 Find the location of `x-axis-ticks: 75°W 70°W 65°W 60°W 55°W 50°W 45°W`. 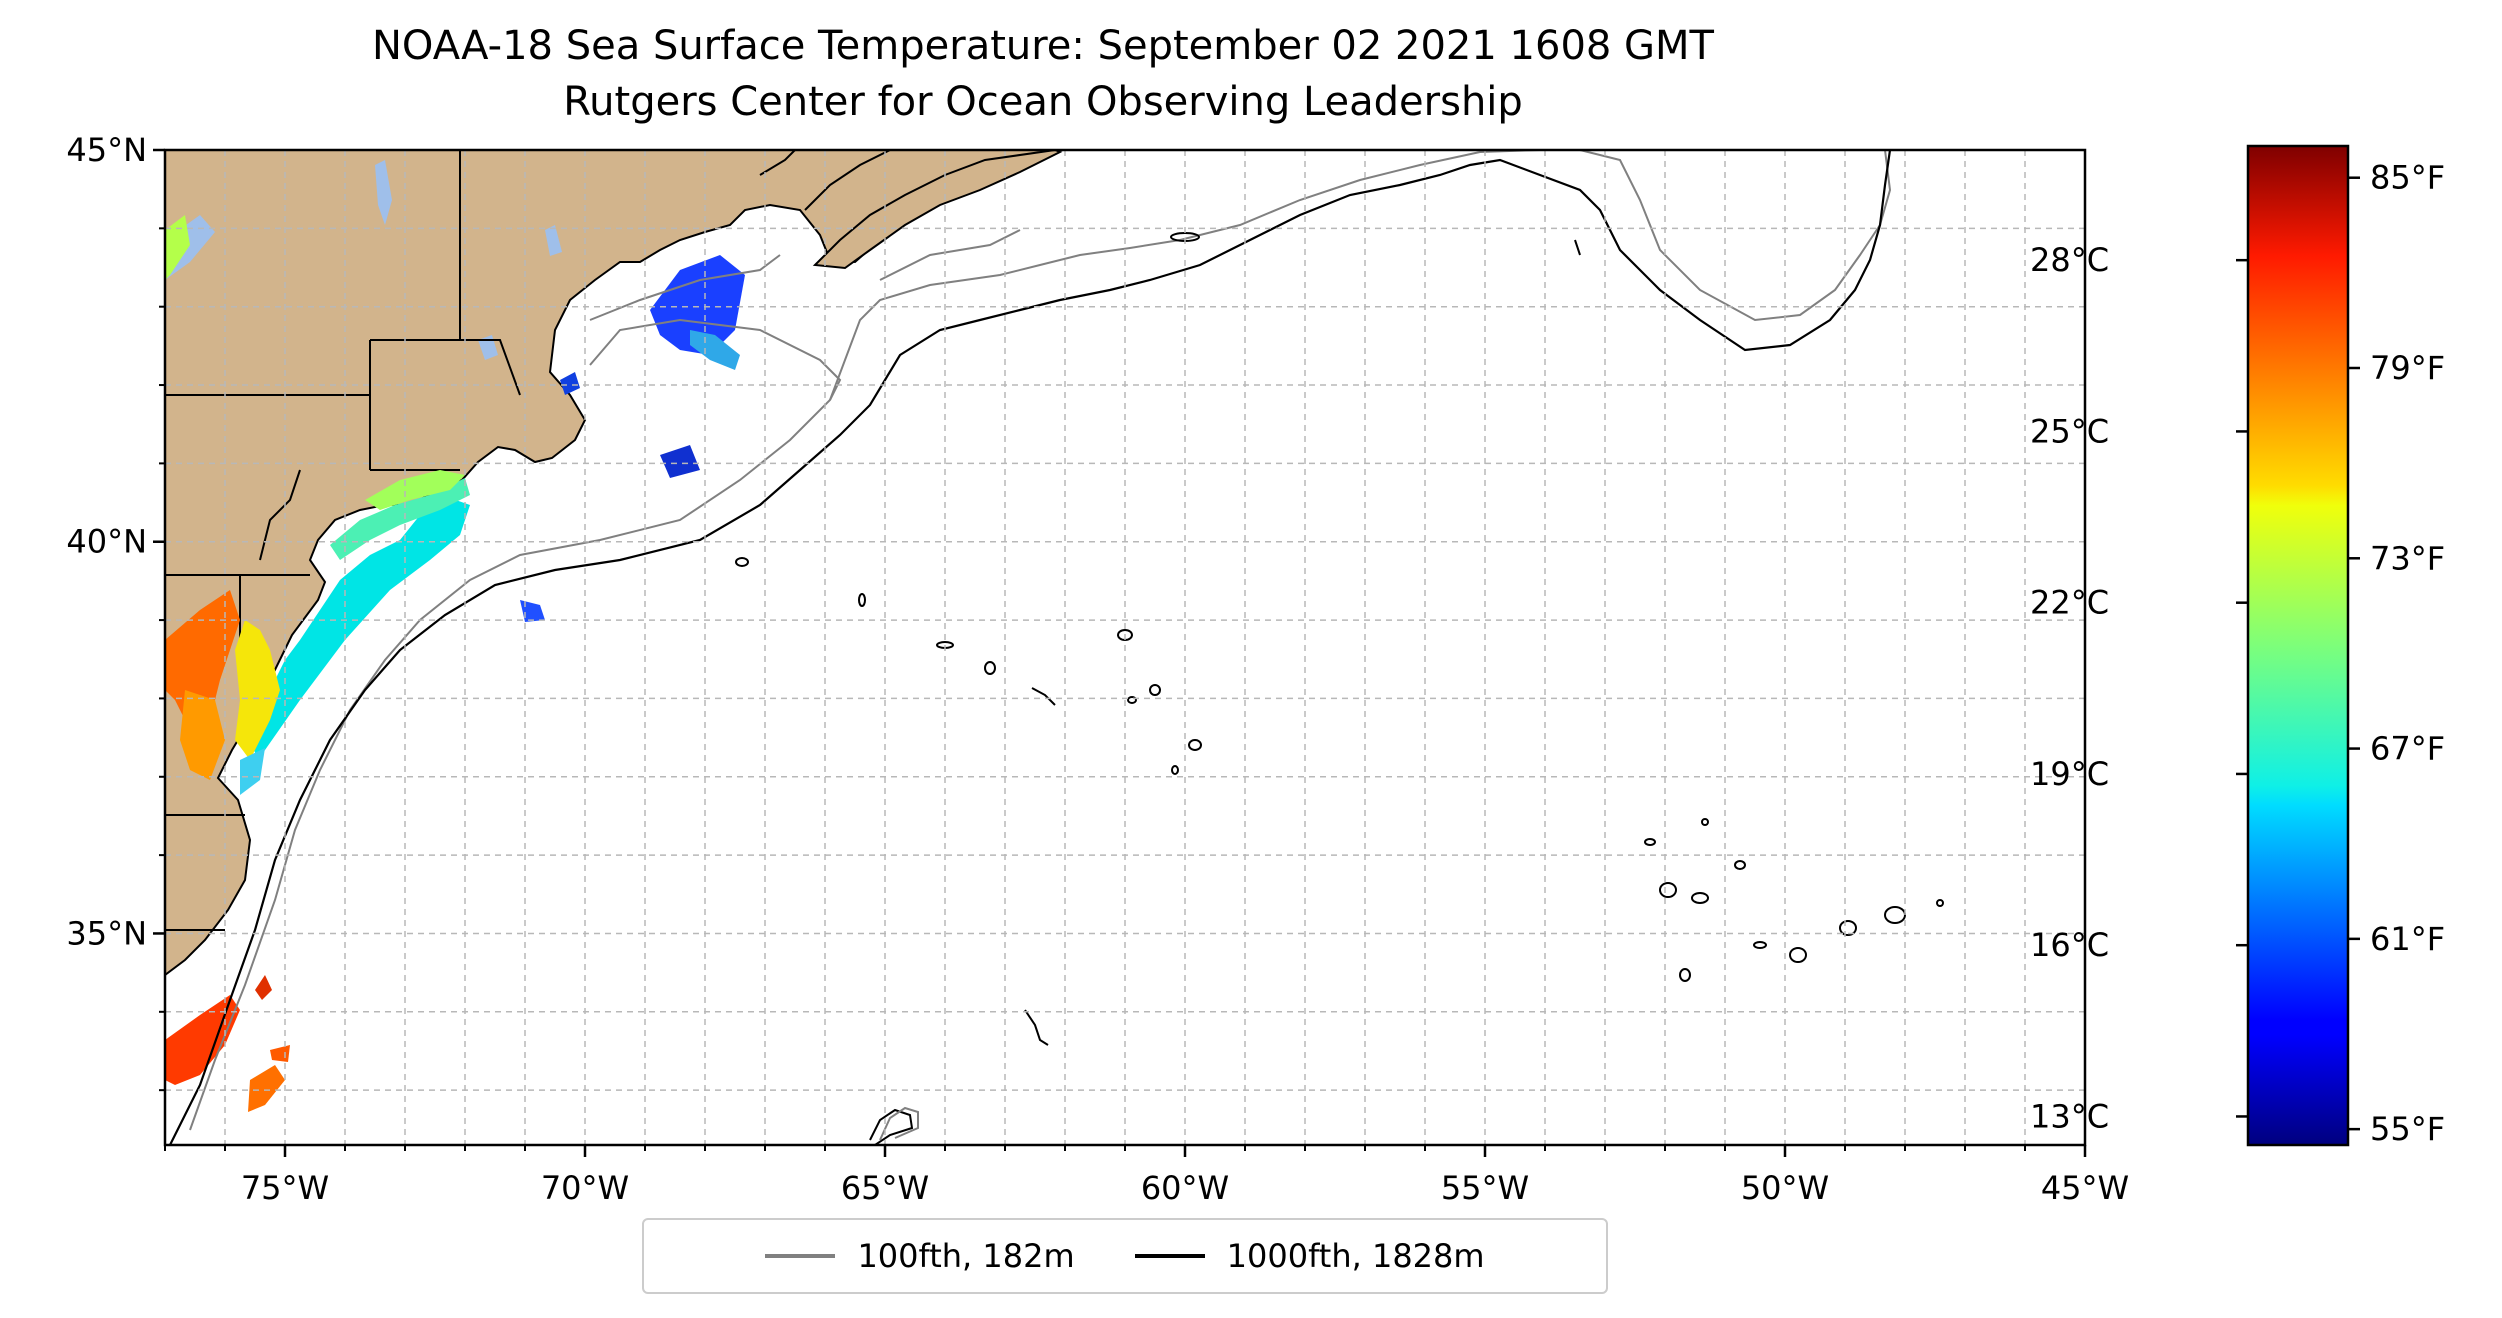

x-axis-ticks: 75°W 70°W 65°W 60°W 55°W 50°W 45°W is located at coordinates (1146, 1176).